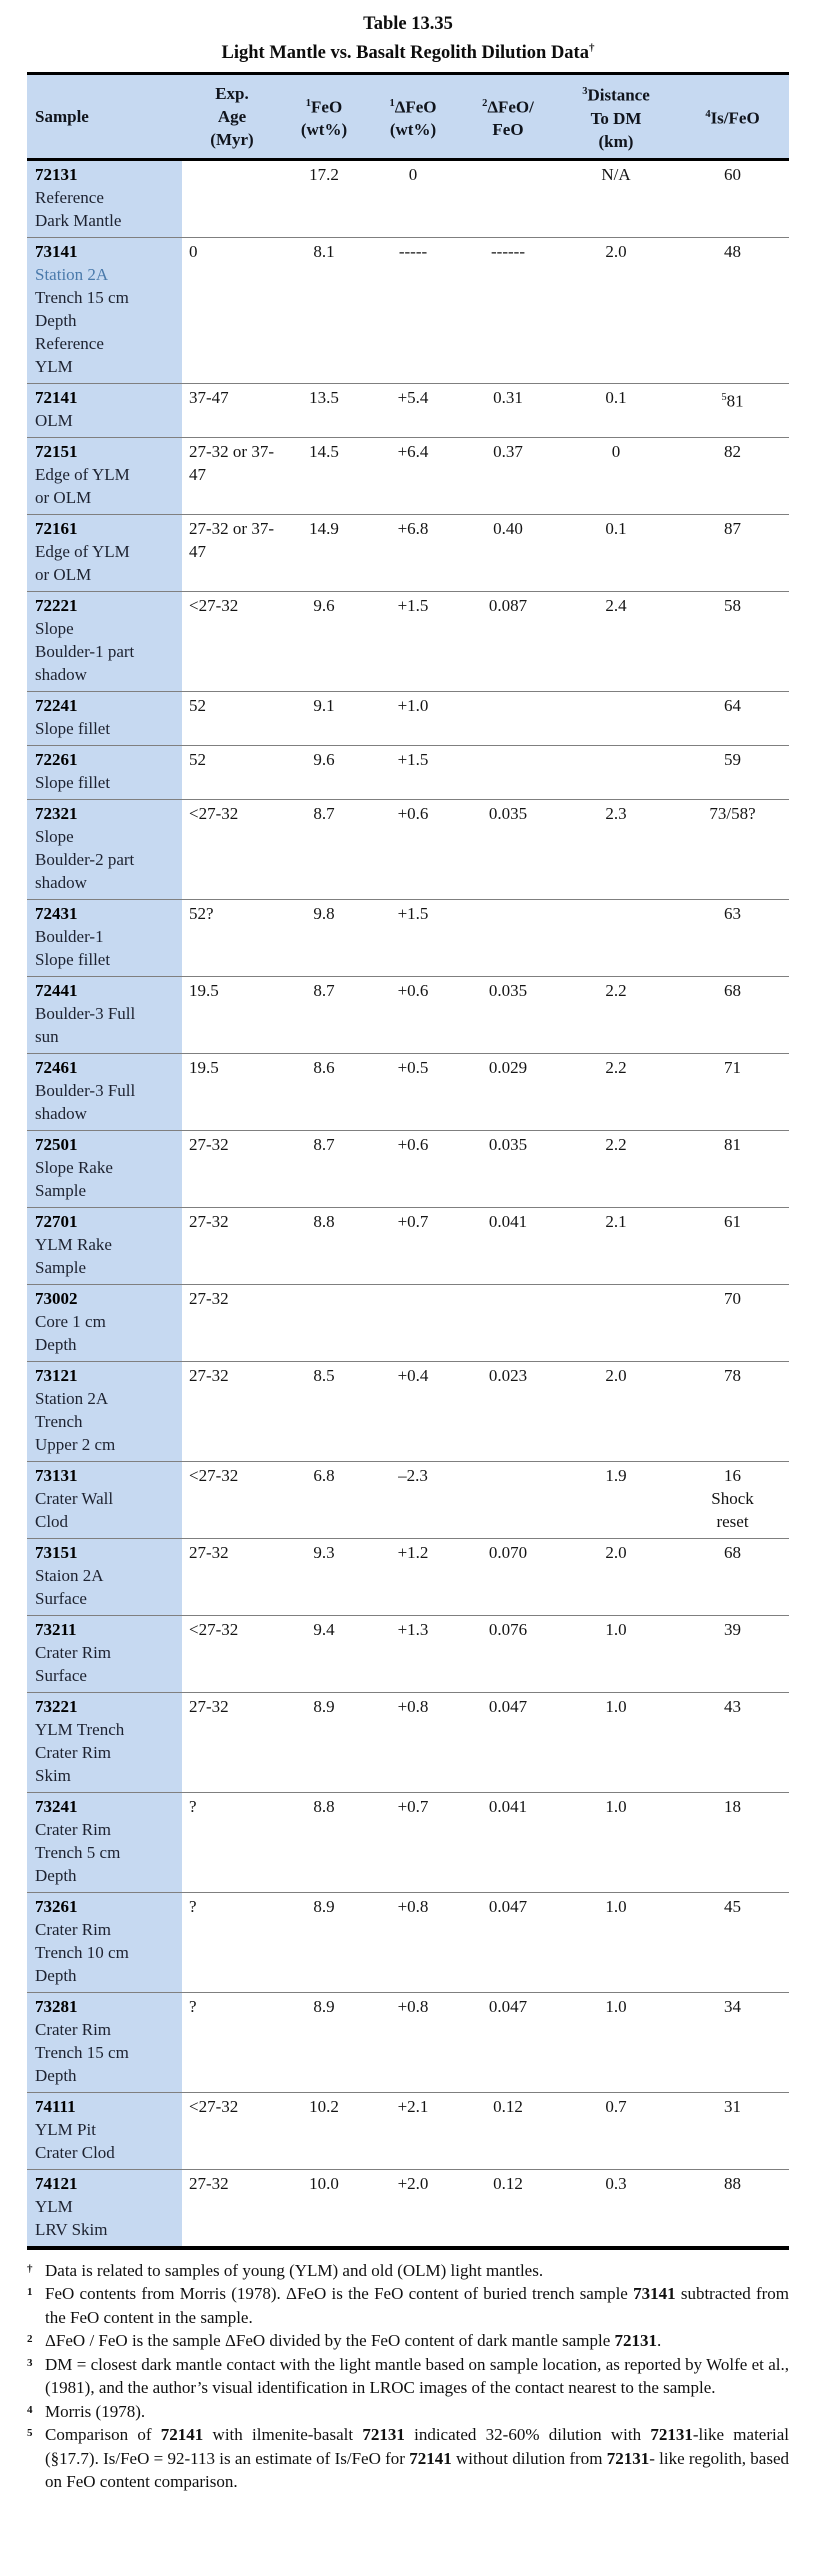 Image resolution: width=816 pixels, height=2560 pixels. I want to click on footnote-marker: †, so click(30, 2268).